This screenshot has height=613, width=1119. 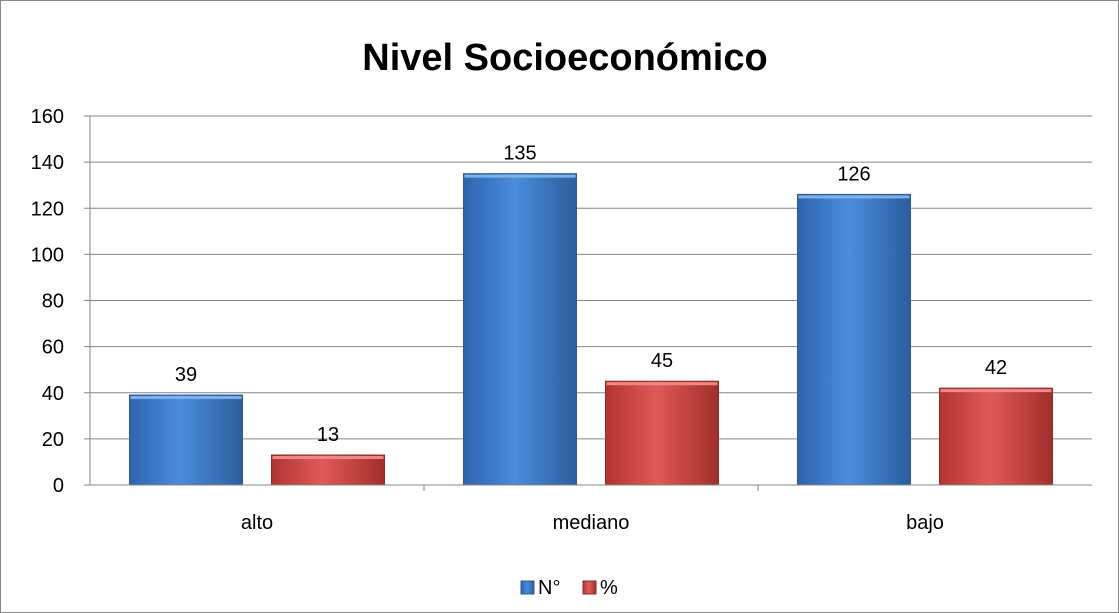 I want to click on y-tick-label: 20, so click(x=53, y=440).